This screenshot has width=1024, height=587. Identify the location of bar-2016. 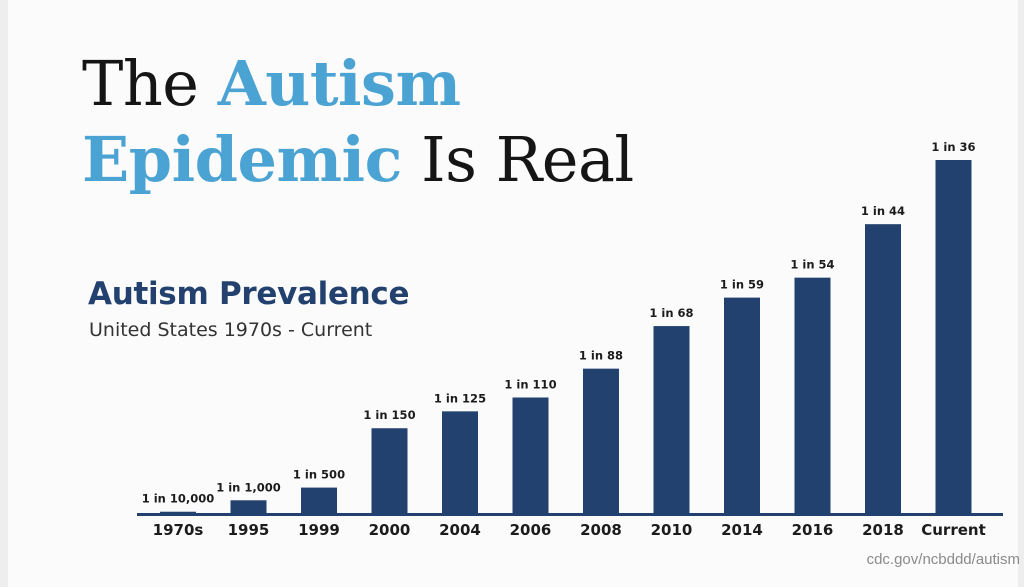
(812, 395).